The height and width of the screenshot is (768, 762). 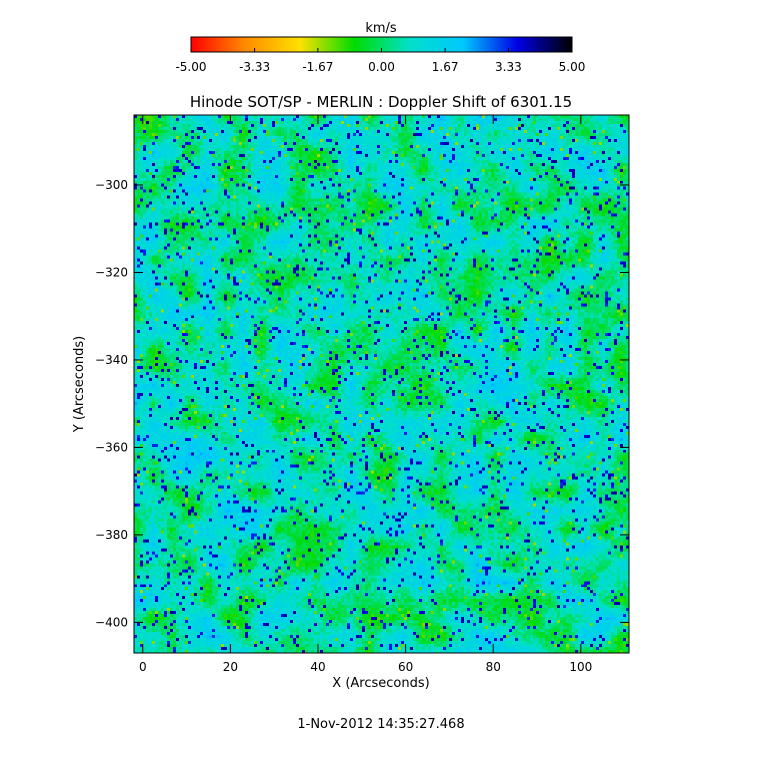 I want to click on y-tick-label: −380, so click(x=111, y=535).